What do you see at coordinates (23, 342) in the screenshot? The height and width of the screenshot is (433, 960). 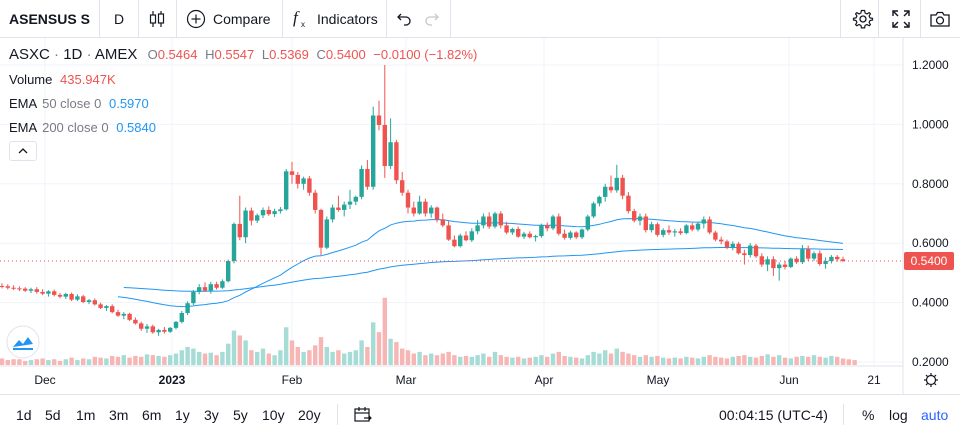 I see `tradingview-logo-icon` at bounding box center [23, 342].